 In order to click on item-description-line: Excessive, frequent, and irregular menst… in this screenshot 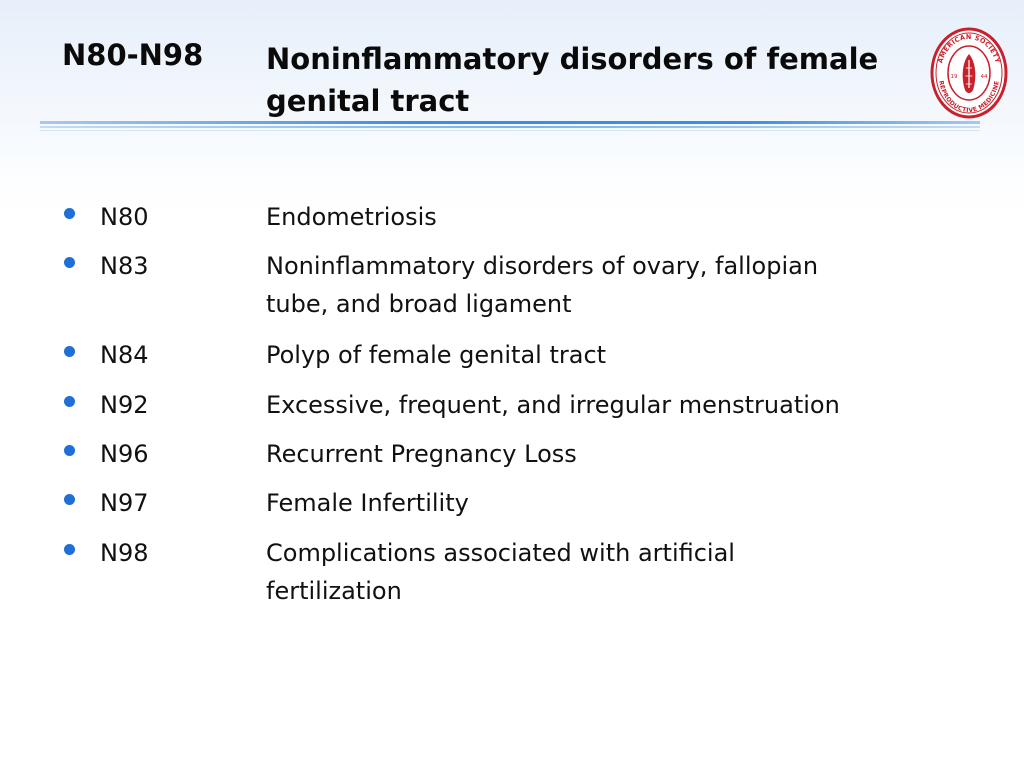, I will do `click(553, 405)`.